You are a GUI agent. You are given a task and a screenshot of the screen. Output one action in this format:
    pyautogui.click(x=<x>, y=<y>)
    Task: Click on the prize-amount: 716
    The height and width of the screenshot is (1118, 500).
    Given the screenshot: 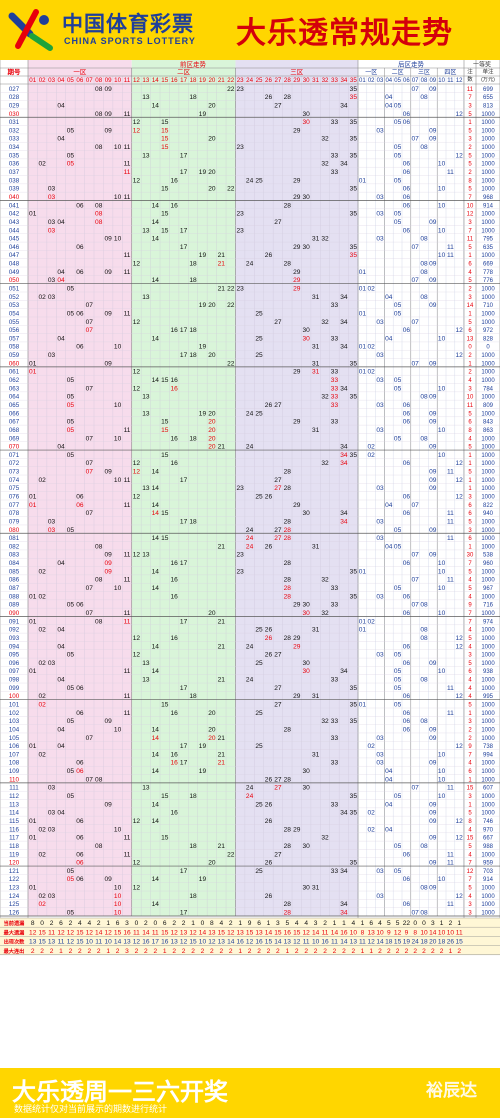 What is the action you would take?
    pyautogui.click(x=488, y=606)
    